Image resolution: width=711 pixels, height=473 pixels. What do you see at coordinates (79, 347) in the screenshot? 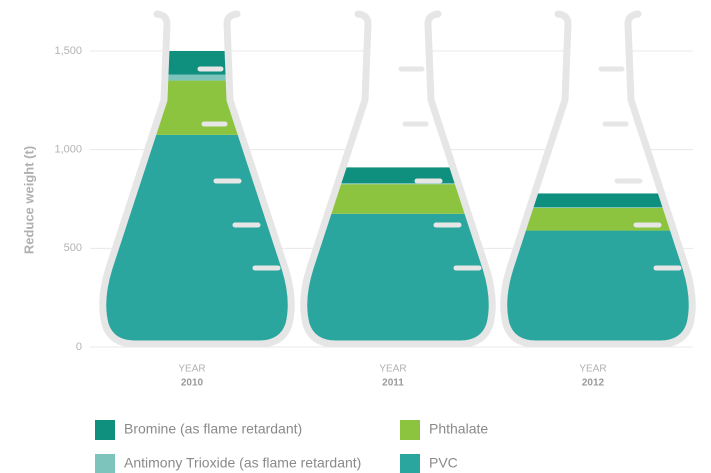
I see `y-tick-label: 0` at bounding box center [79, 347].